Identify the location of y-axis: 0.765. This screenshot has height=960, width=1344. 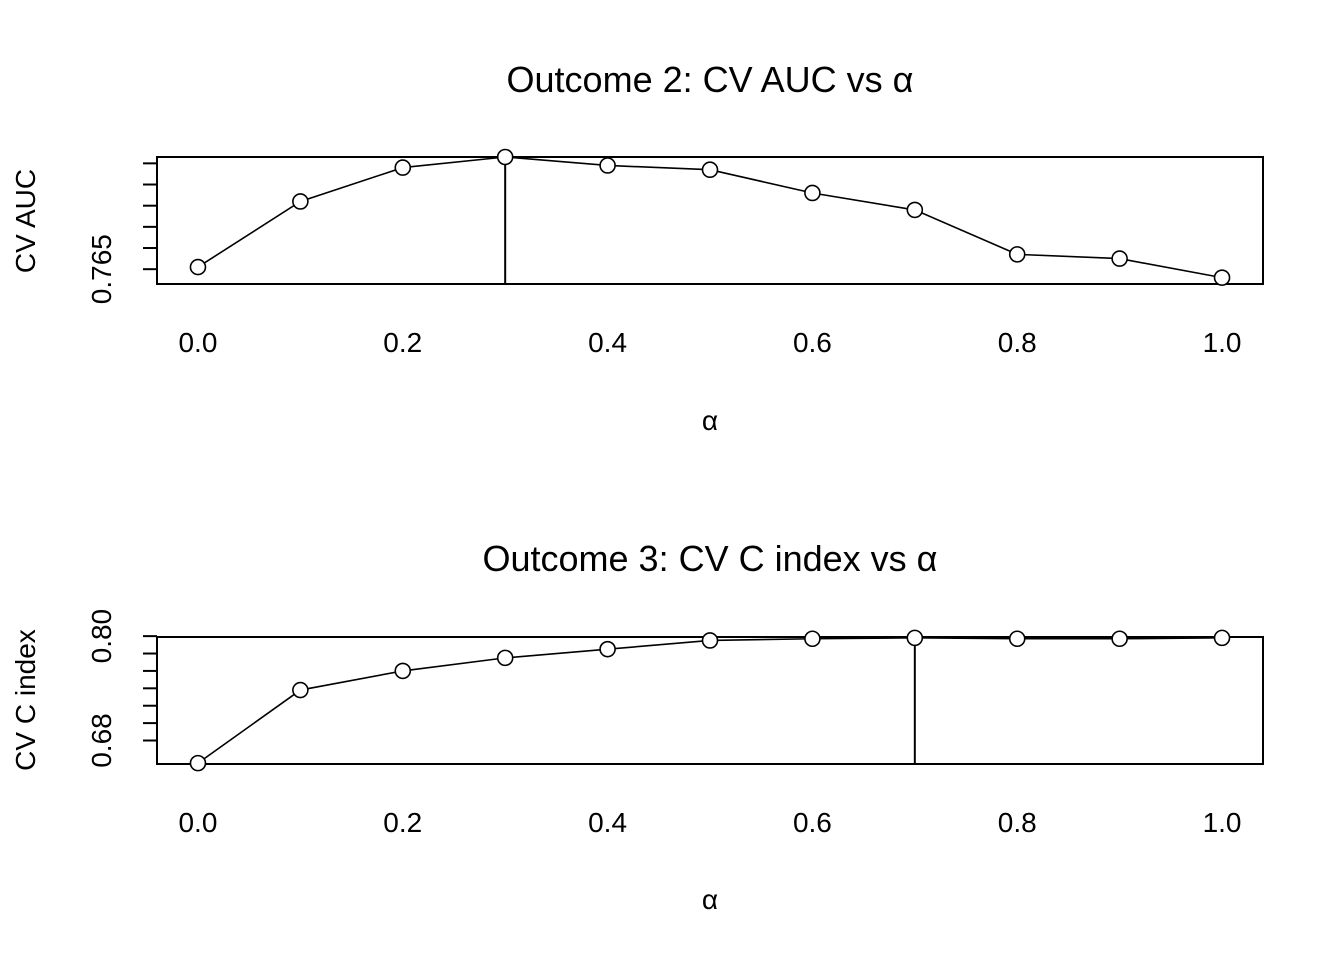
(121, 233).